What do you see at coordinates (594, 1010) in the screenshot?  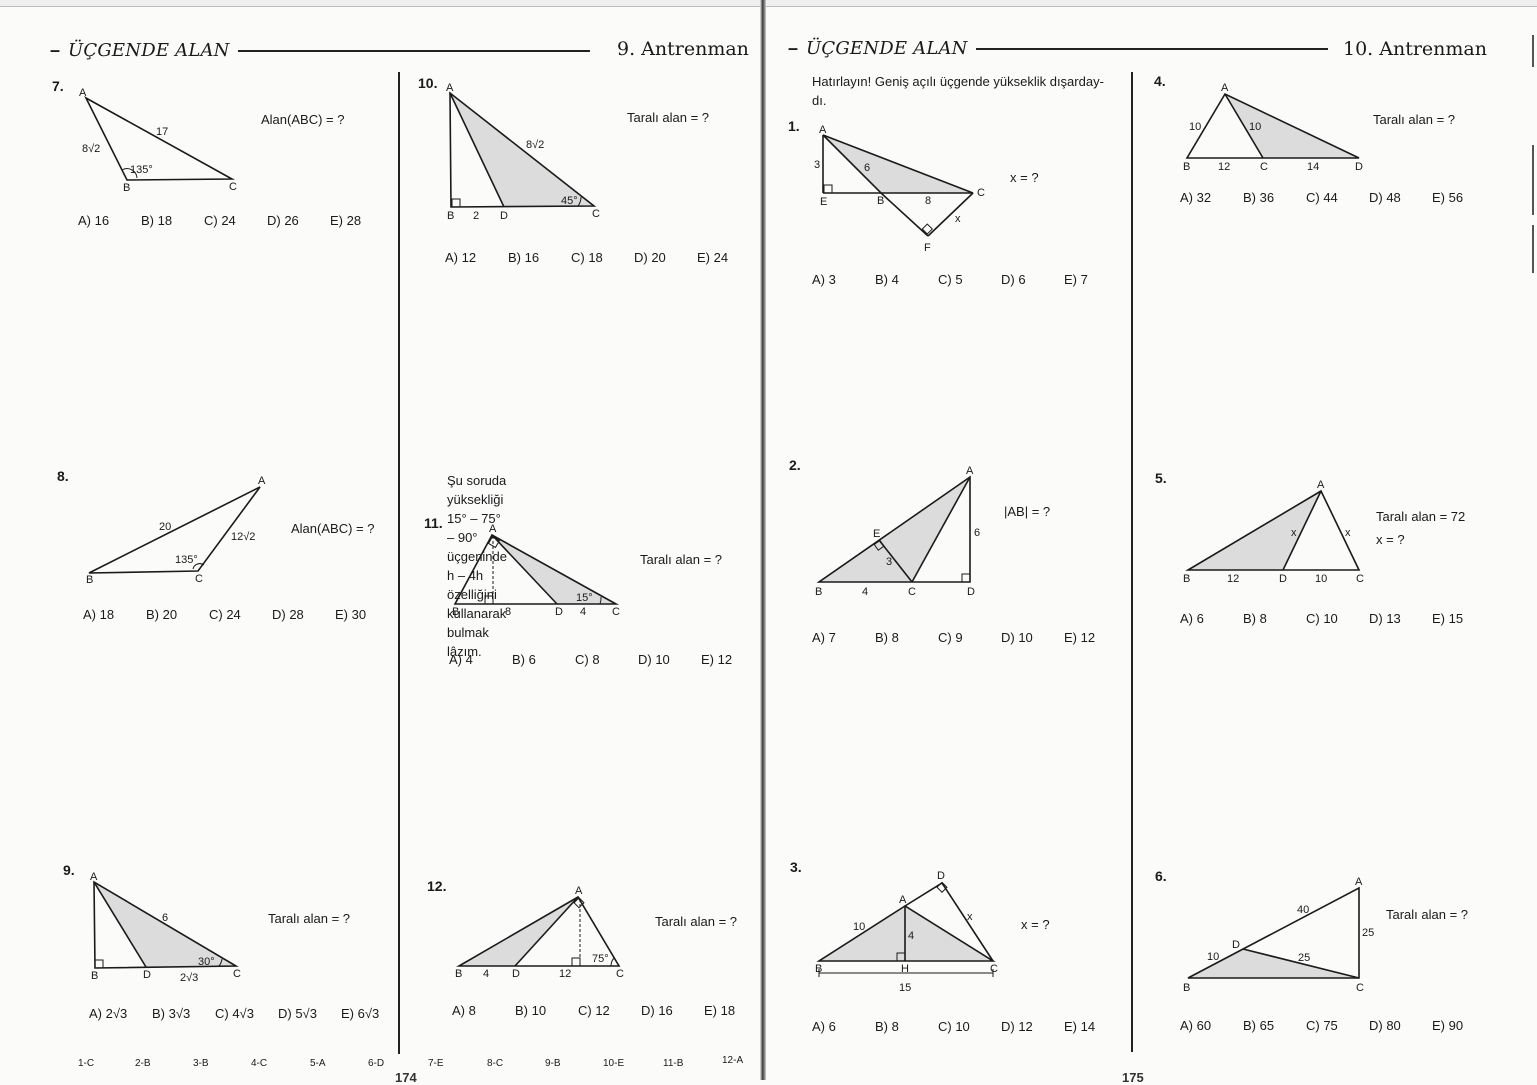 I see `choice-c: C) 12` at bounding box center [594, 1010].